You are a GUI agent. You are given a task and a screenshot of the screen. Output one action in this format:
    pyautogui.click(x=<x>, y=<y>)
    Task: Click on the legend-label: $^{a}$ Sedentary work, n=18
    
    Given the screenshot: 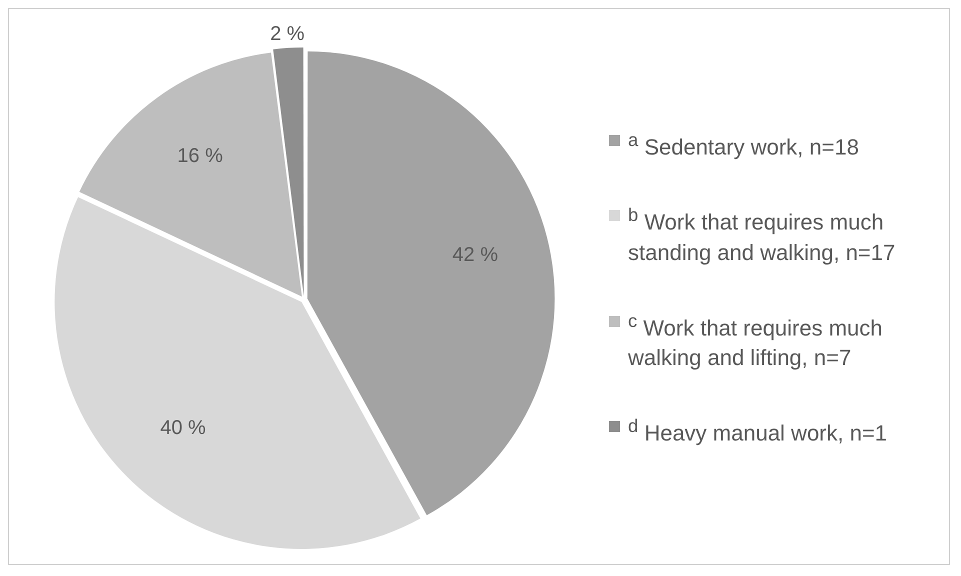 What is the action you would take?
    pyautogui.click(x=743, y=145)
    